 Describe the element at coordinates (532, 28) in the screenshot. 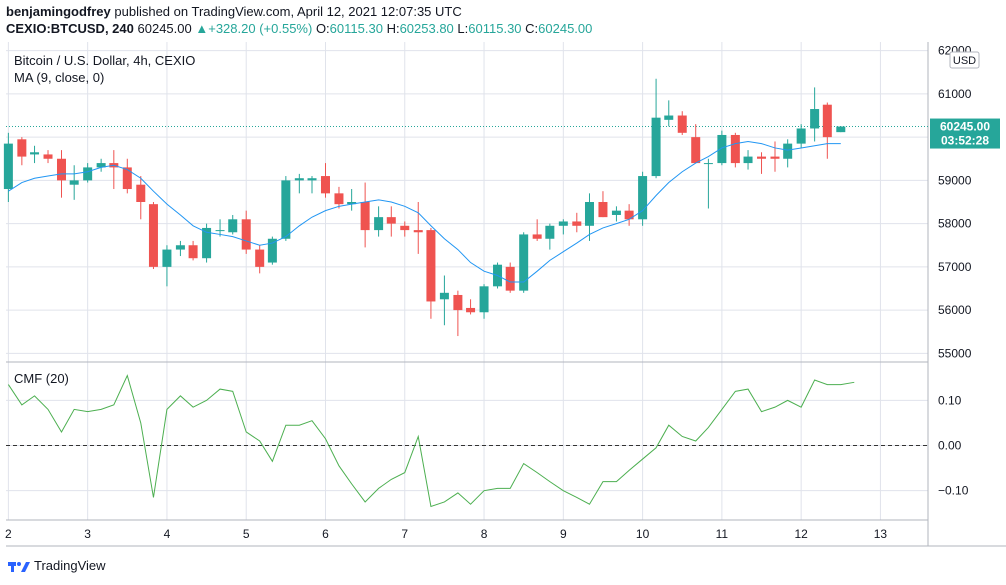

I see `close-label: C:` at that location.